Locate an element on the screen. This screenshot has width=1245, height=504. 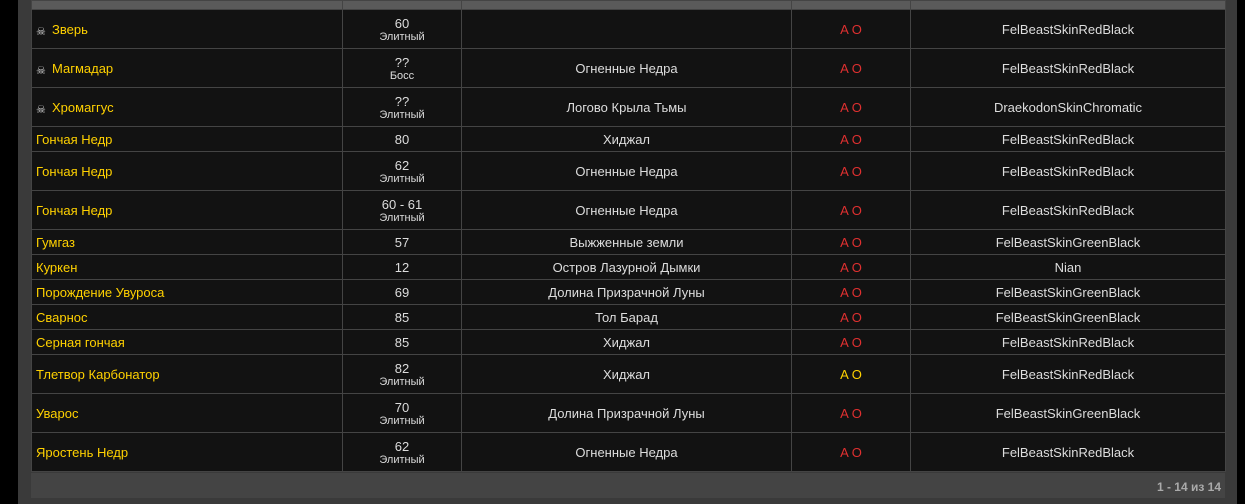
npc-name-cell: Яростень Недр is located at coordinates (187, 452).